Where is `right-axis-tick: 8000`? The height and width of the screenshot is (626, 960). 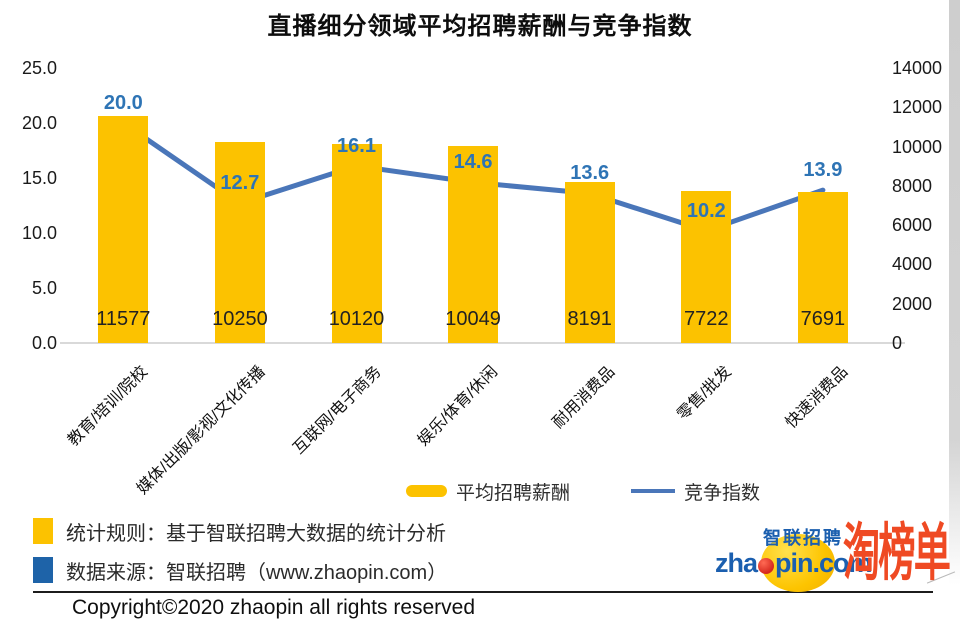 right-axis-tick: 8000 is located at coordinates (912, 185).